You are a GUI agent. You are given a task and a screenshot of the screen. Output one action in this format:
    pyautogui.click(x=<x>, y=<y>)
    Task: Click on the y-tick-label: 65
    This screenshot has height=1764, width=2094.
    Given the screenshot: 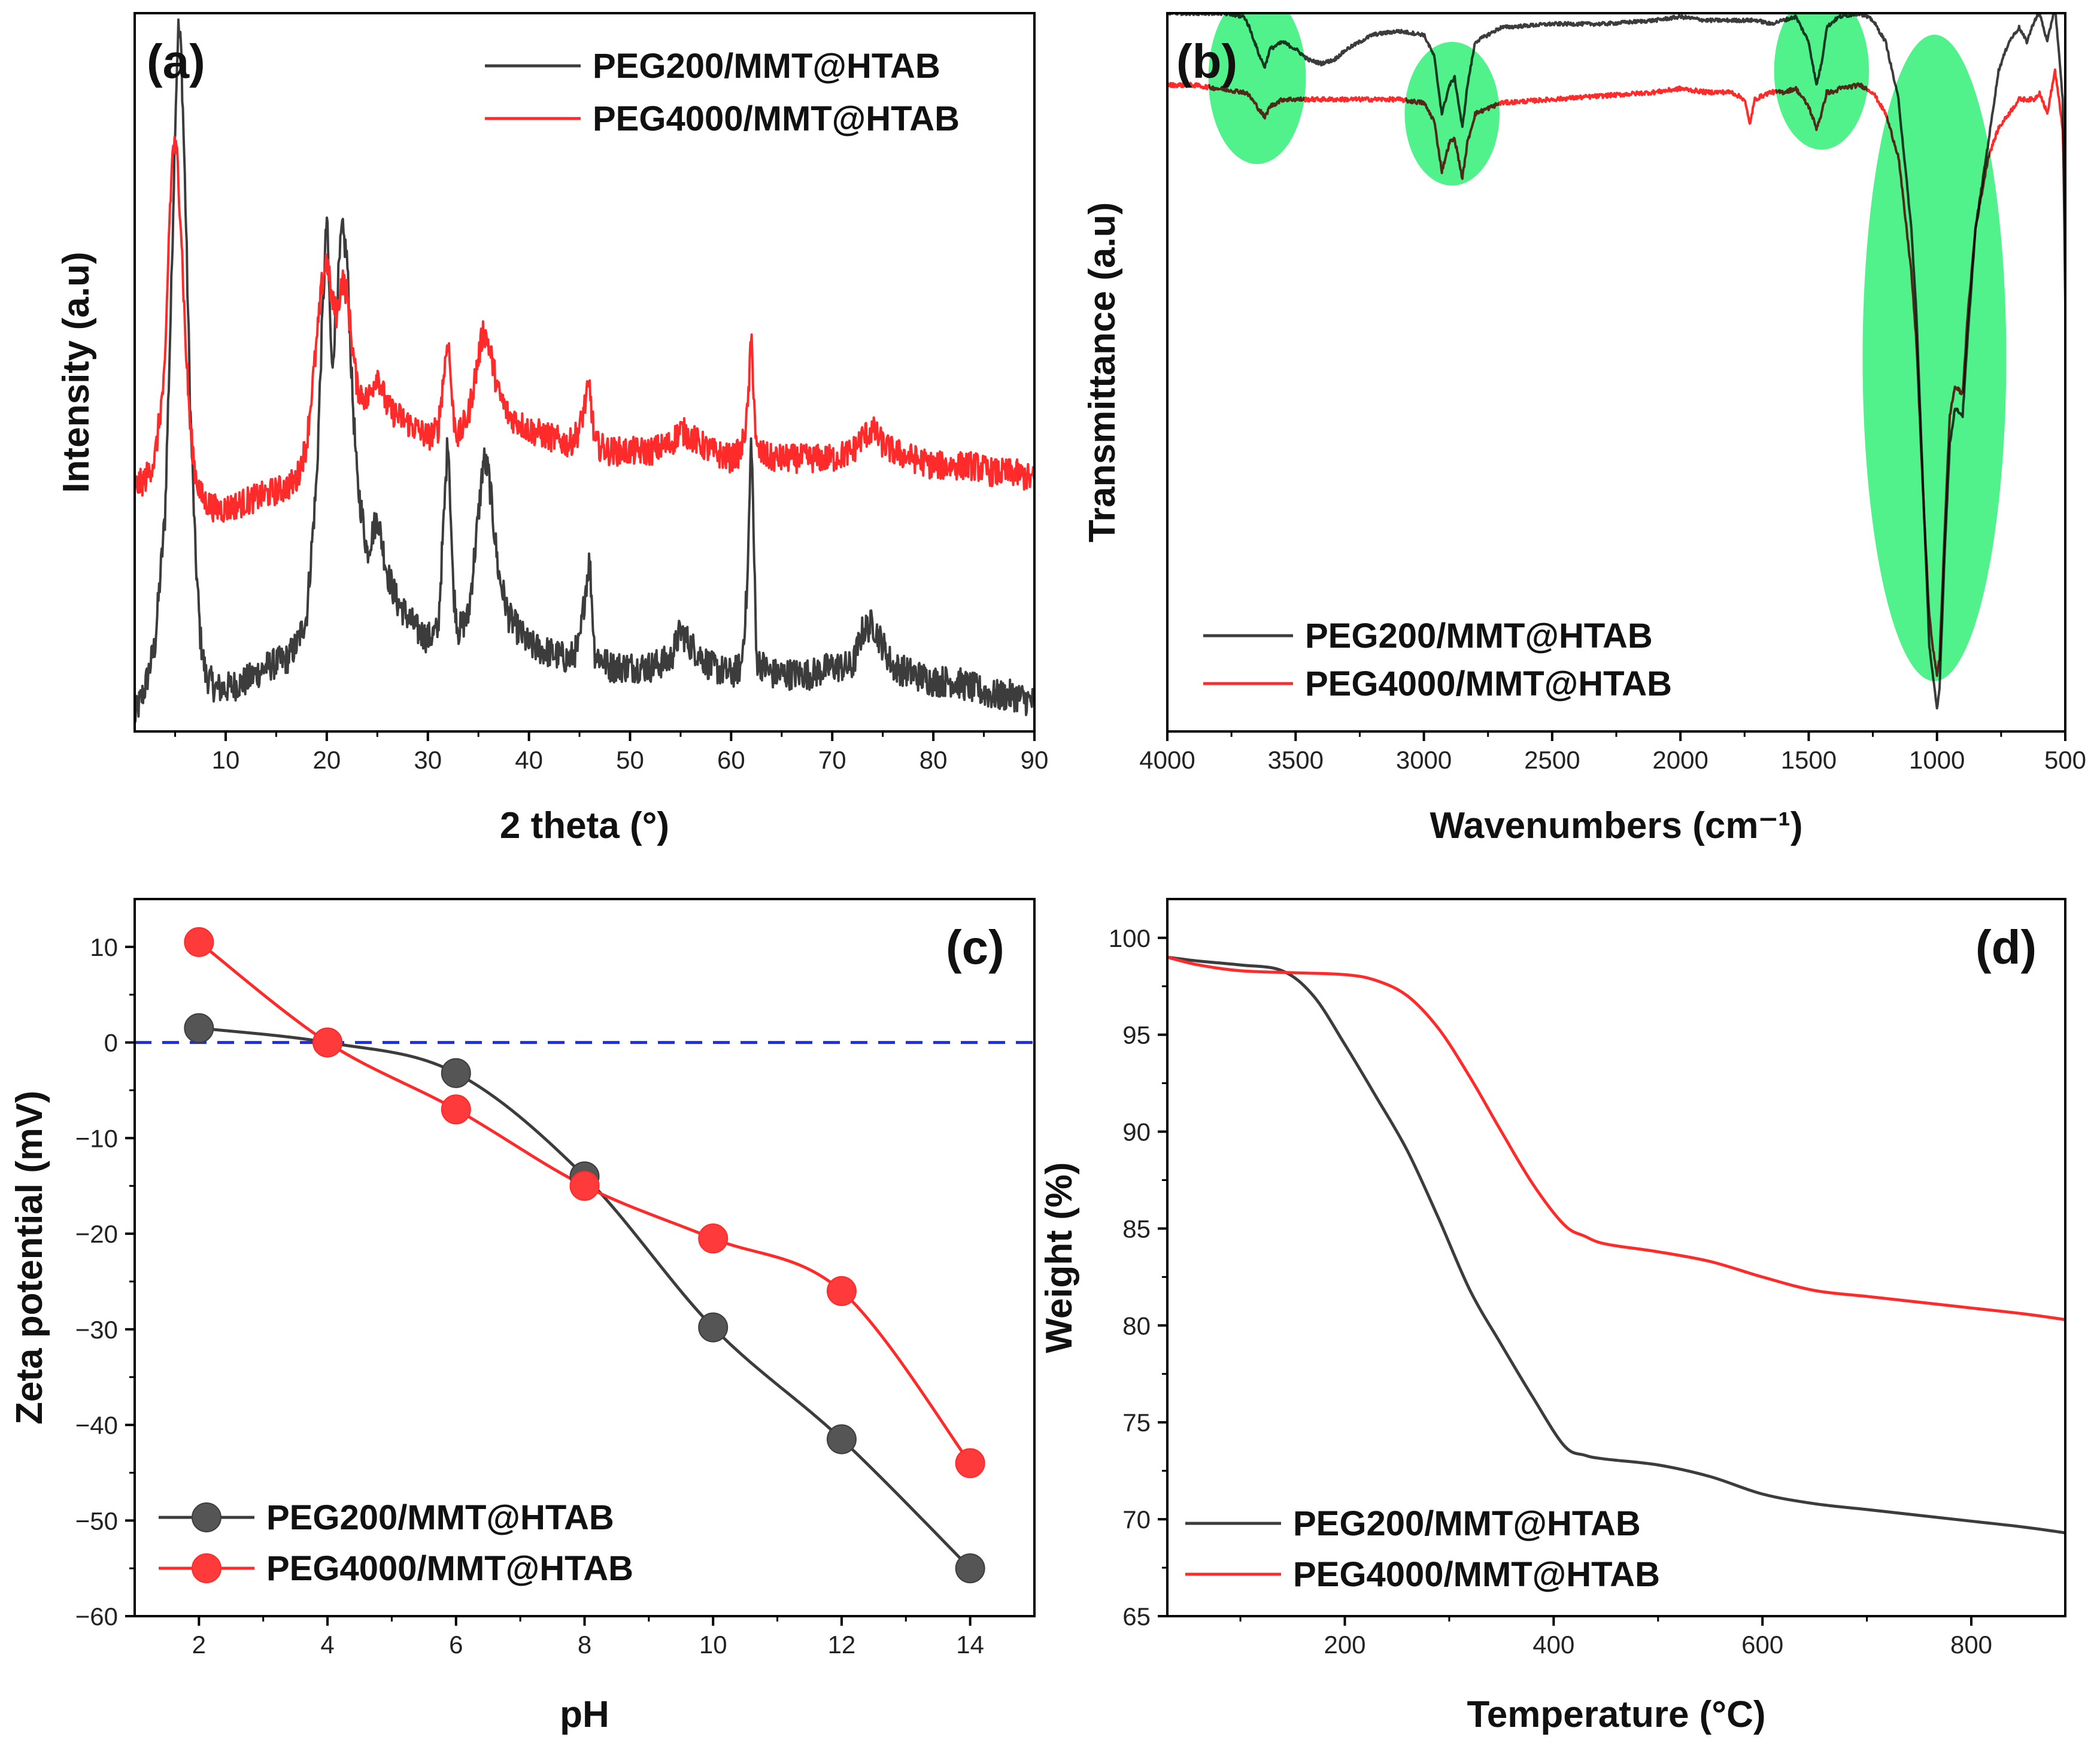 What is the action you would take?
    pyautogui.click(x=1136, y=1616)
    